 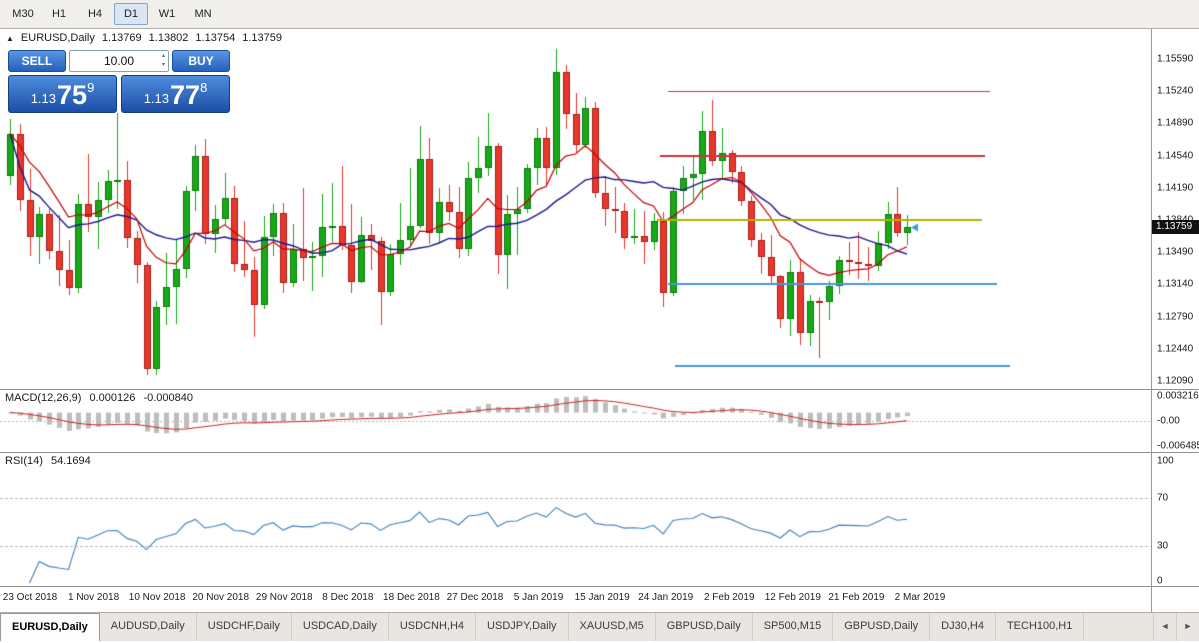 What do you see at coordinates (1175, 156) in the screenshot?
I see `price-axis-label: 1.14540` at bounding box center [1175, 156].